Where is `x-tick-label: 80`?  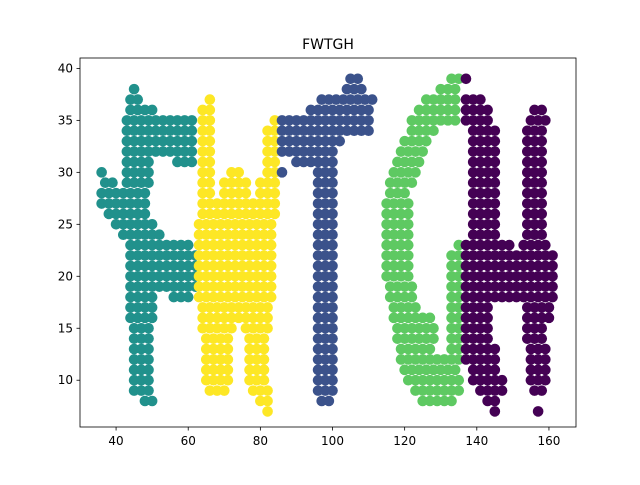 x-tick-label: 80 is located at coordinates (260, 441).